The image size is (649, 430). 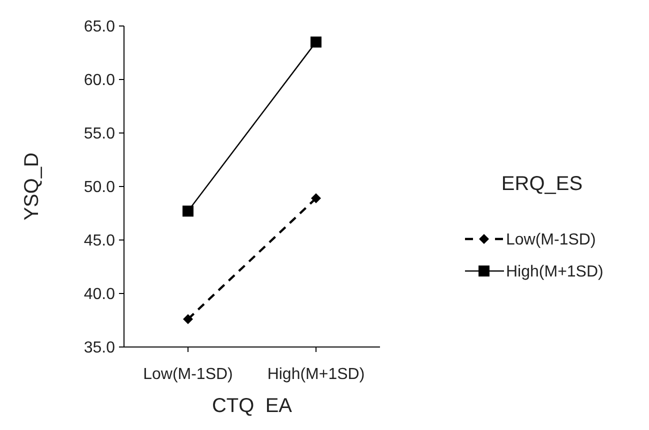 What do you see at coordinates (32, 186) in the screenshot?
I see `y-axis-title: YSQ_D` at bounding box center [32, 186].